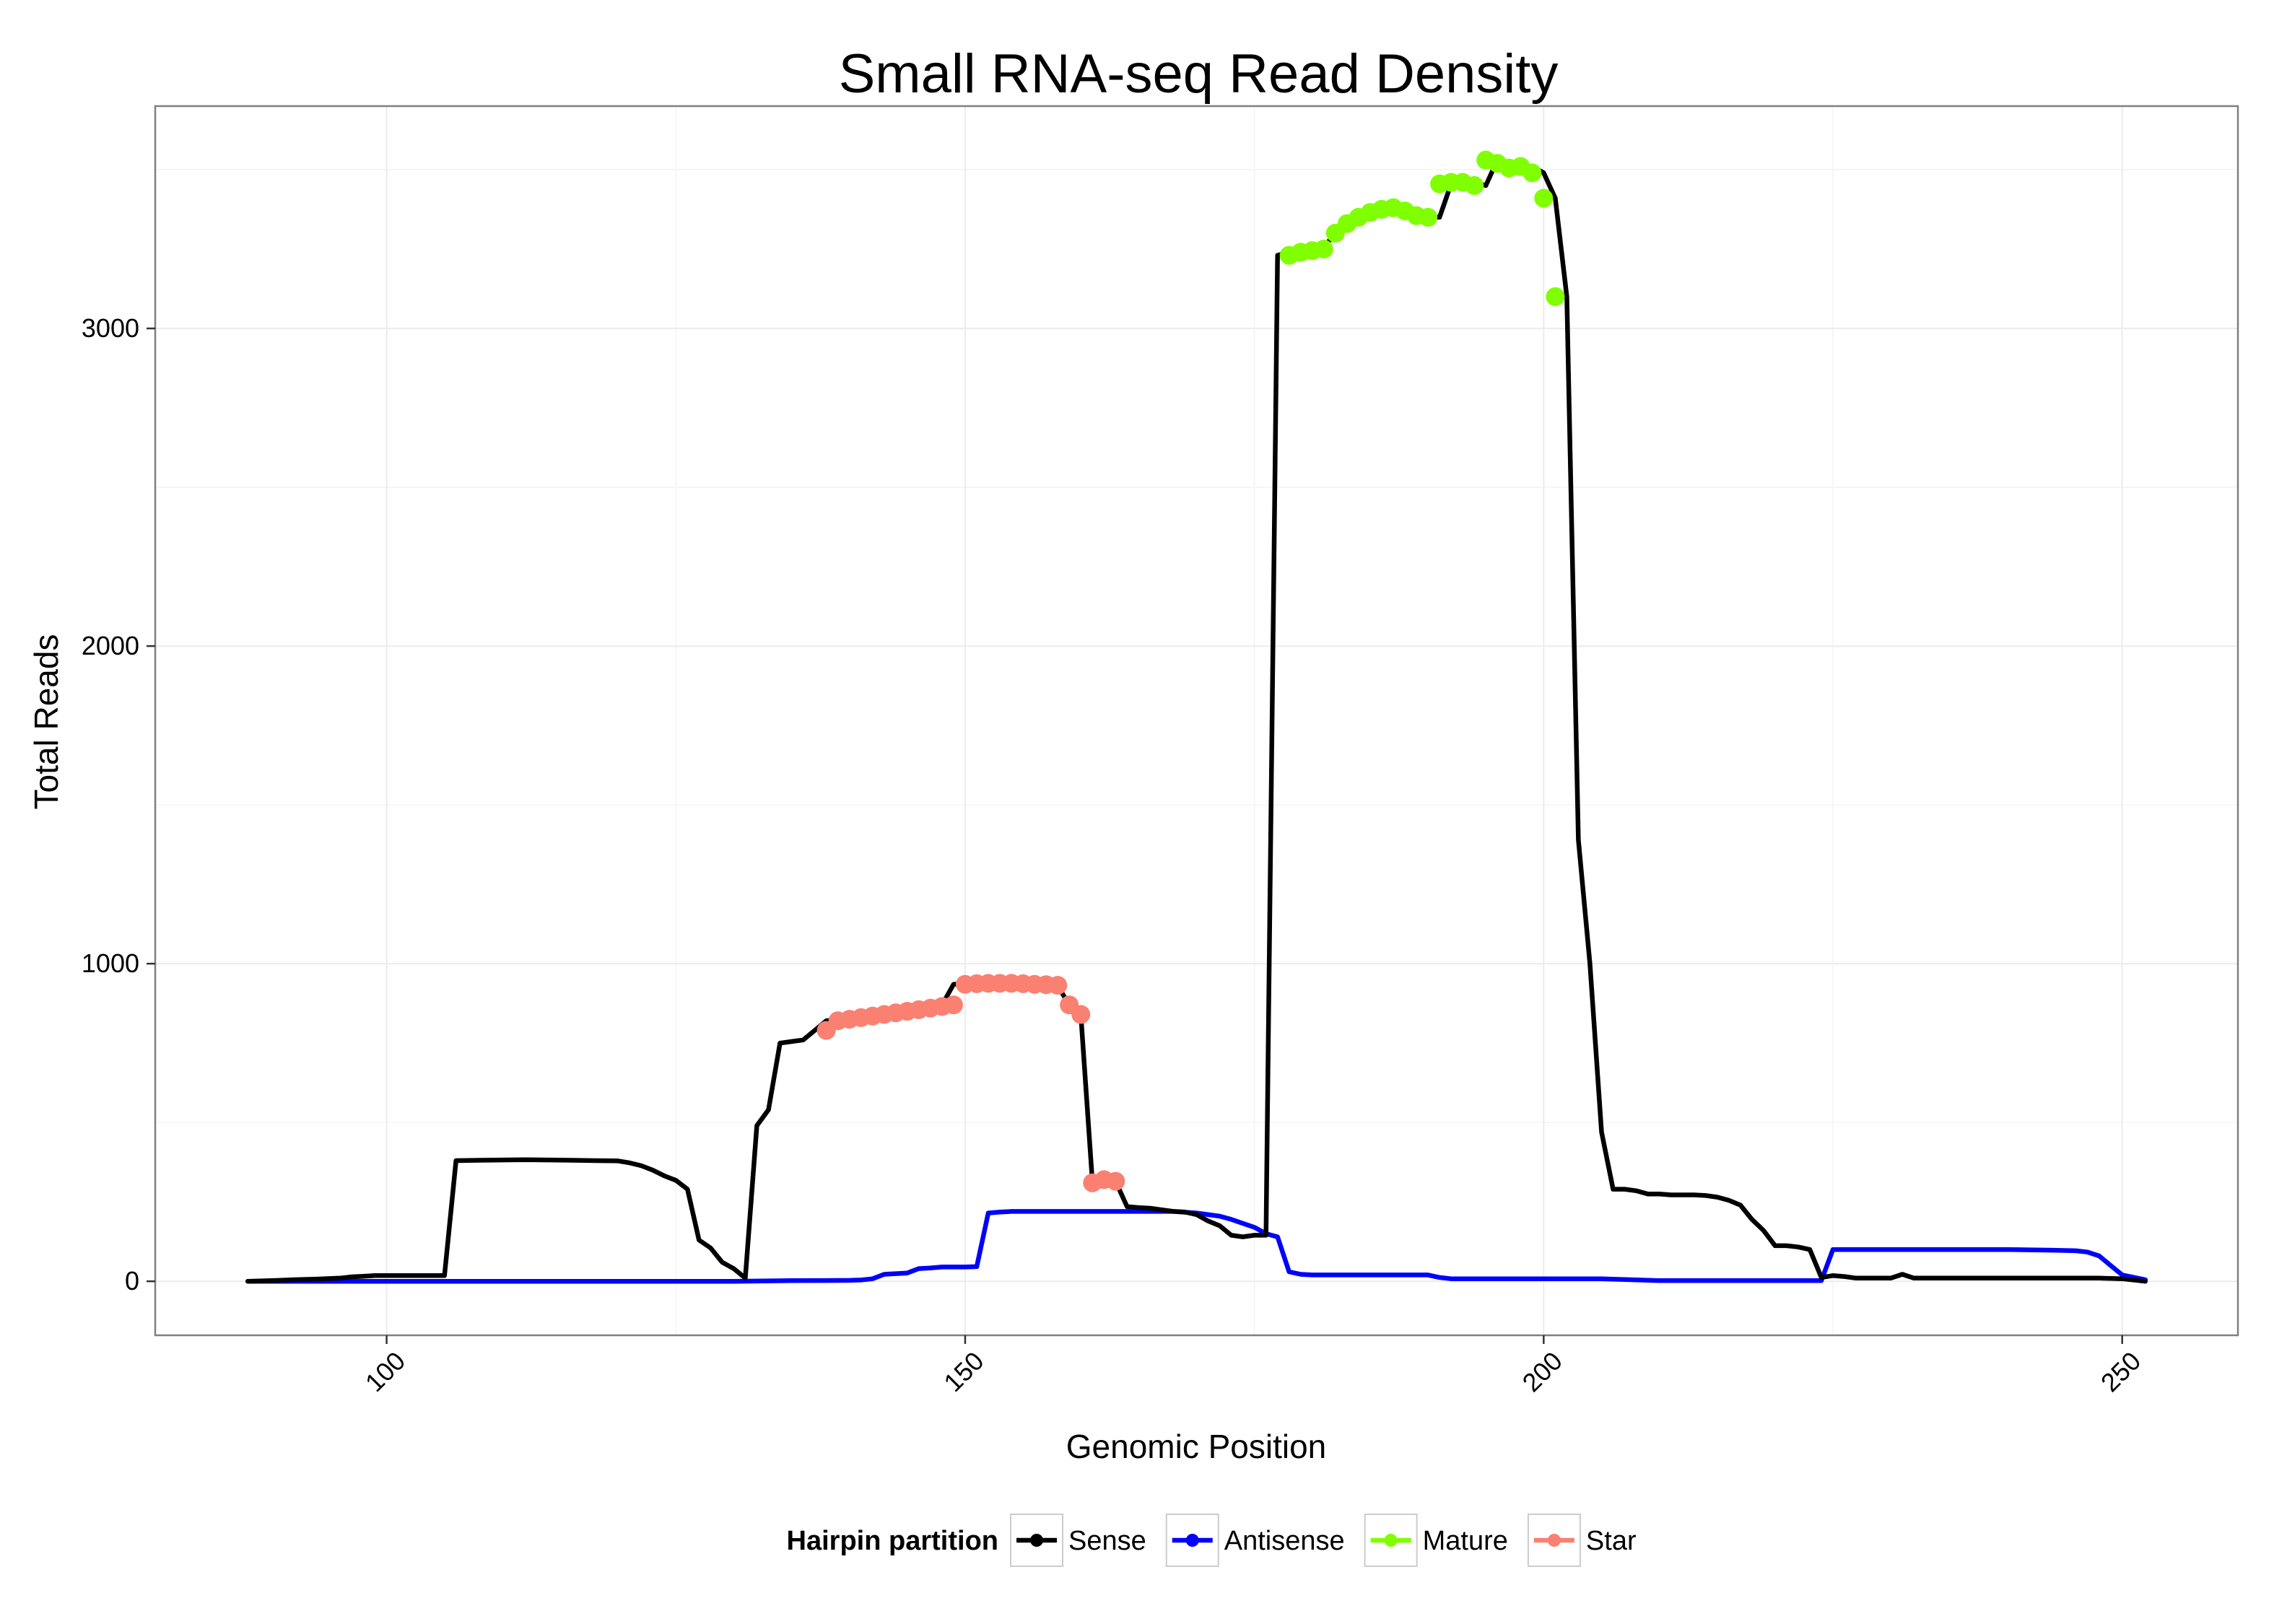  What do you see at coordinates (1196, 1246) in the screenshot?
I see `series-line-antisense` at bounding box center [1196, 1246].